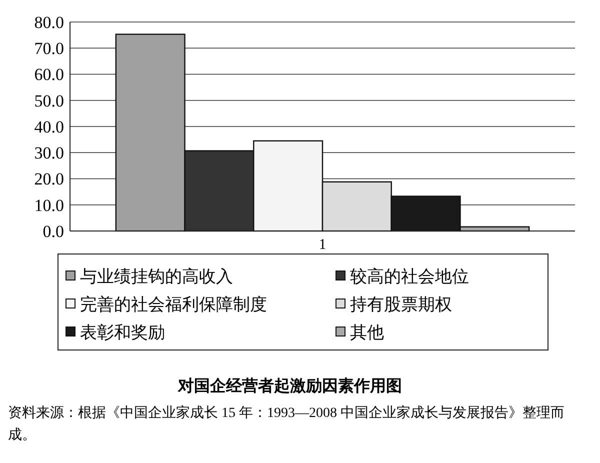 This screenshot has height=463, width=600. Describe the element at coordinates (49, 22) in the screenshot. I see `y-tick-label: 80.0` at that location.